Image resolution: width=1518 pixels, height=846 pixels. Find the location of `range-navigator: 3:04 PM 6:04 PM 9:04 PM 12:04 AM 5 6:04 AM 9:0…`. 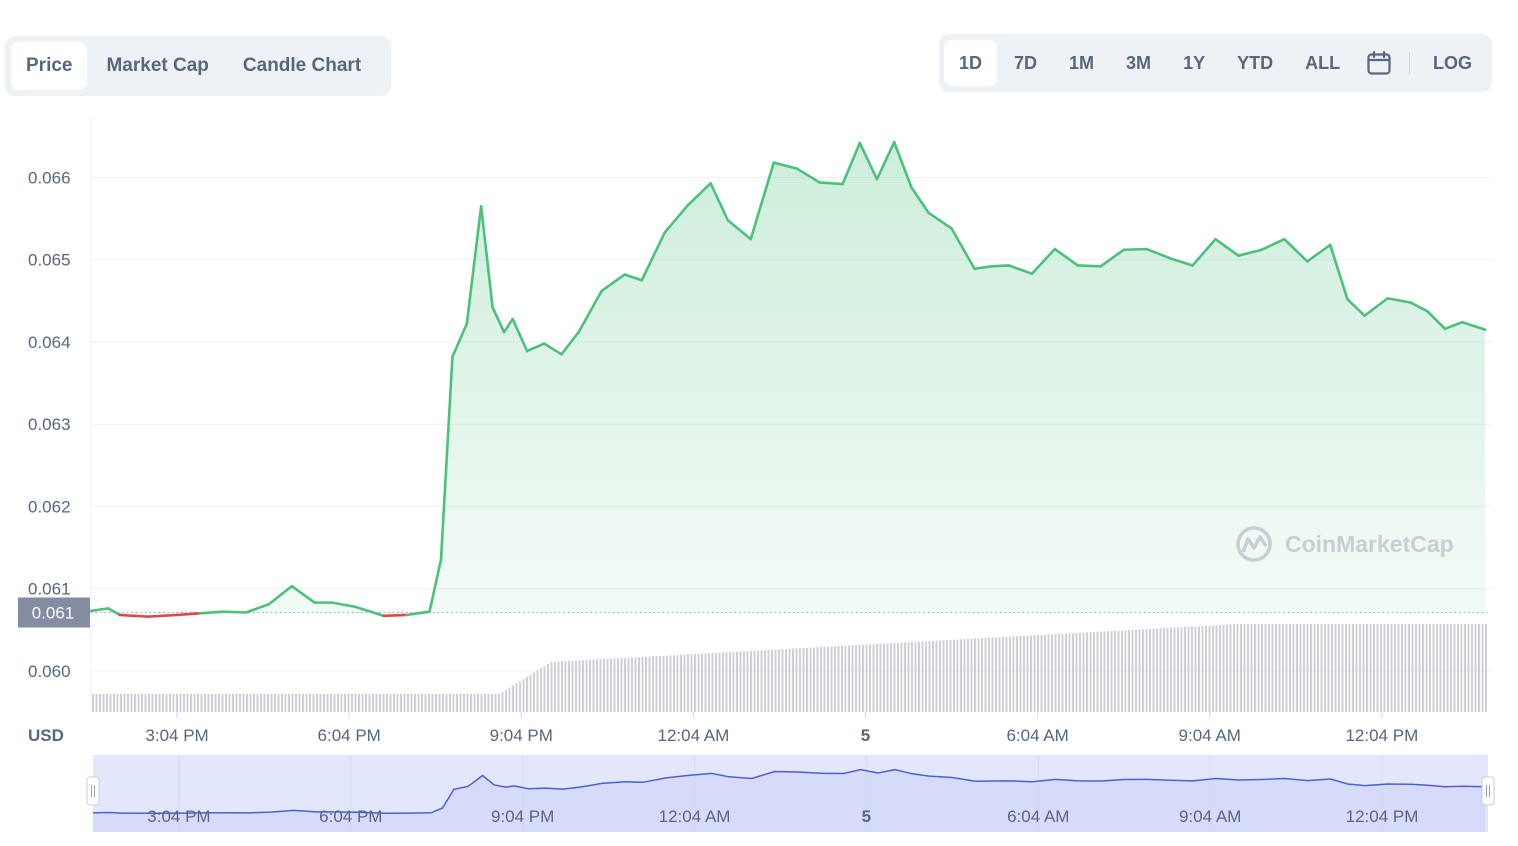

range-navigator: 3:04 PM 6:04 PM 9:04 PM 12:04 AM 5 6:04 AM 9:0… is located at coordinates (790, 793).